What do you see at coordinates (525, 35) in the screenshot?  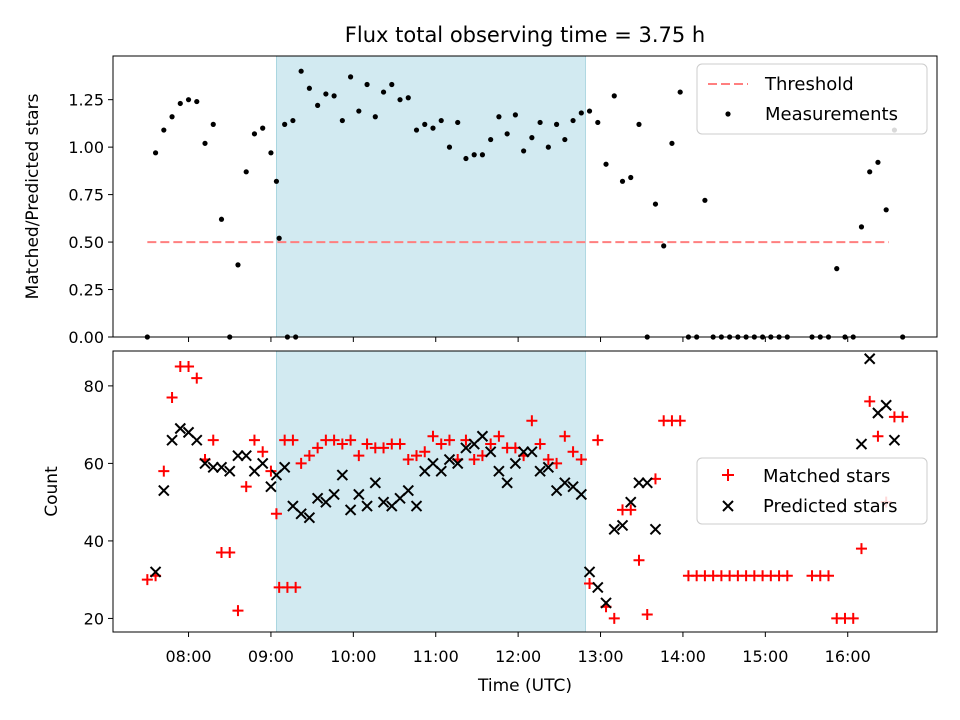 I see `chart-title: Flux total observing time = 3.75 h` at bounding box center [525, 35].